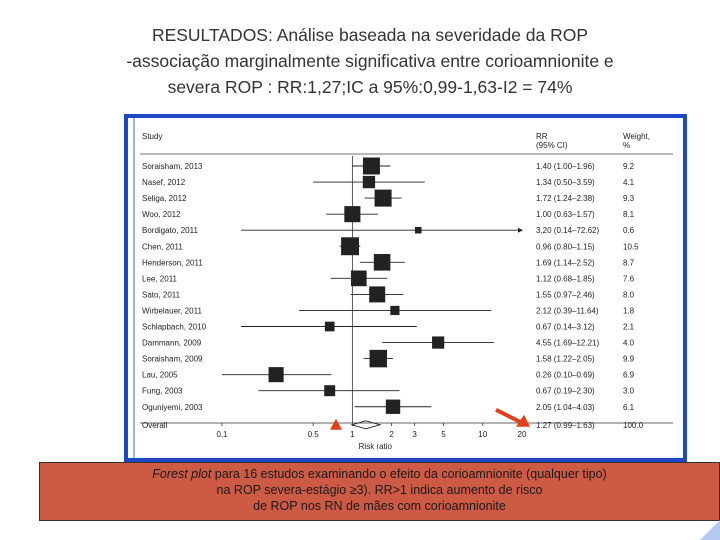  Describe the element at coordinates (629, 407) in the screenshot. I see `weight-15: 6.1` at that location.